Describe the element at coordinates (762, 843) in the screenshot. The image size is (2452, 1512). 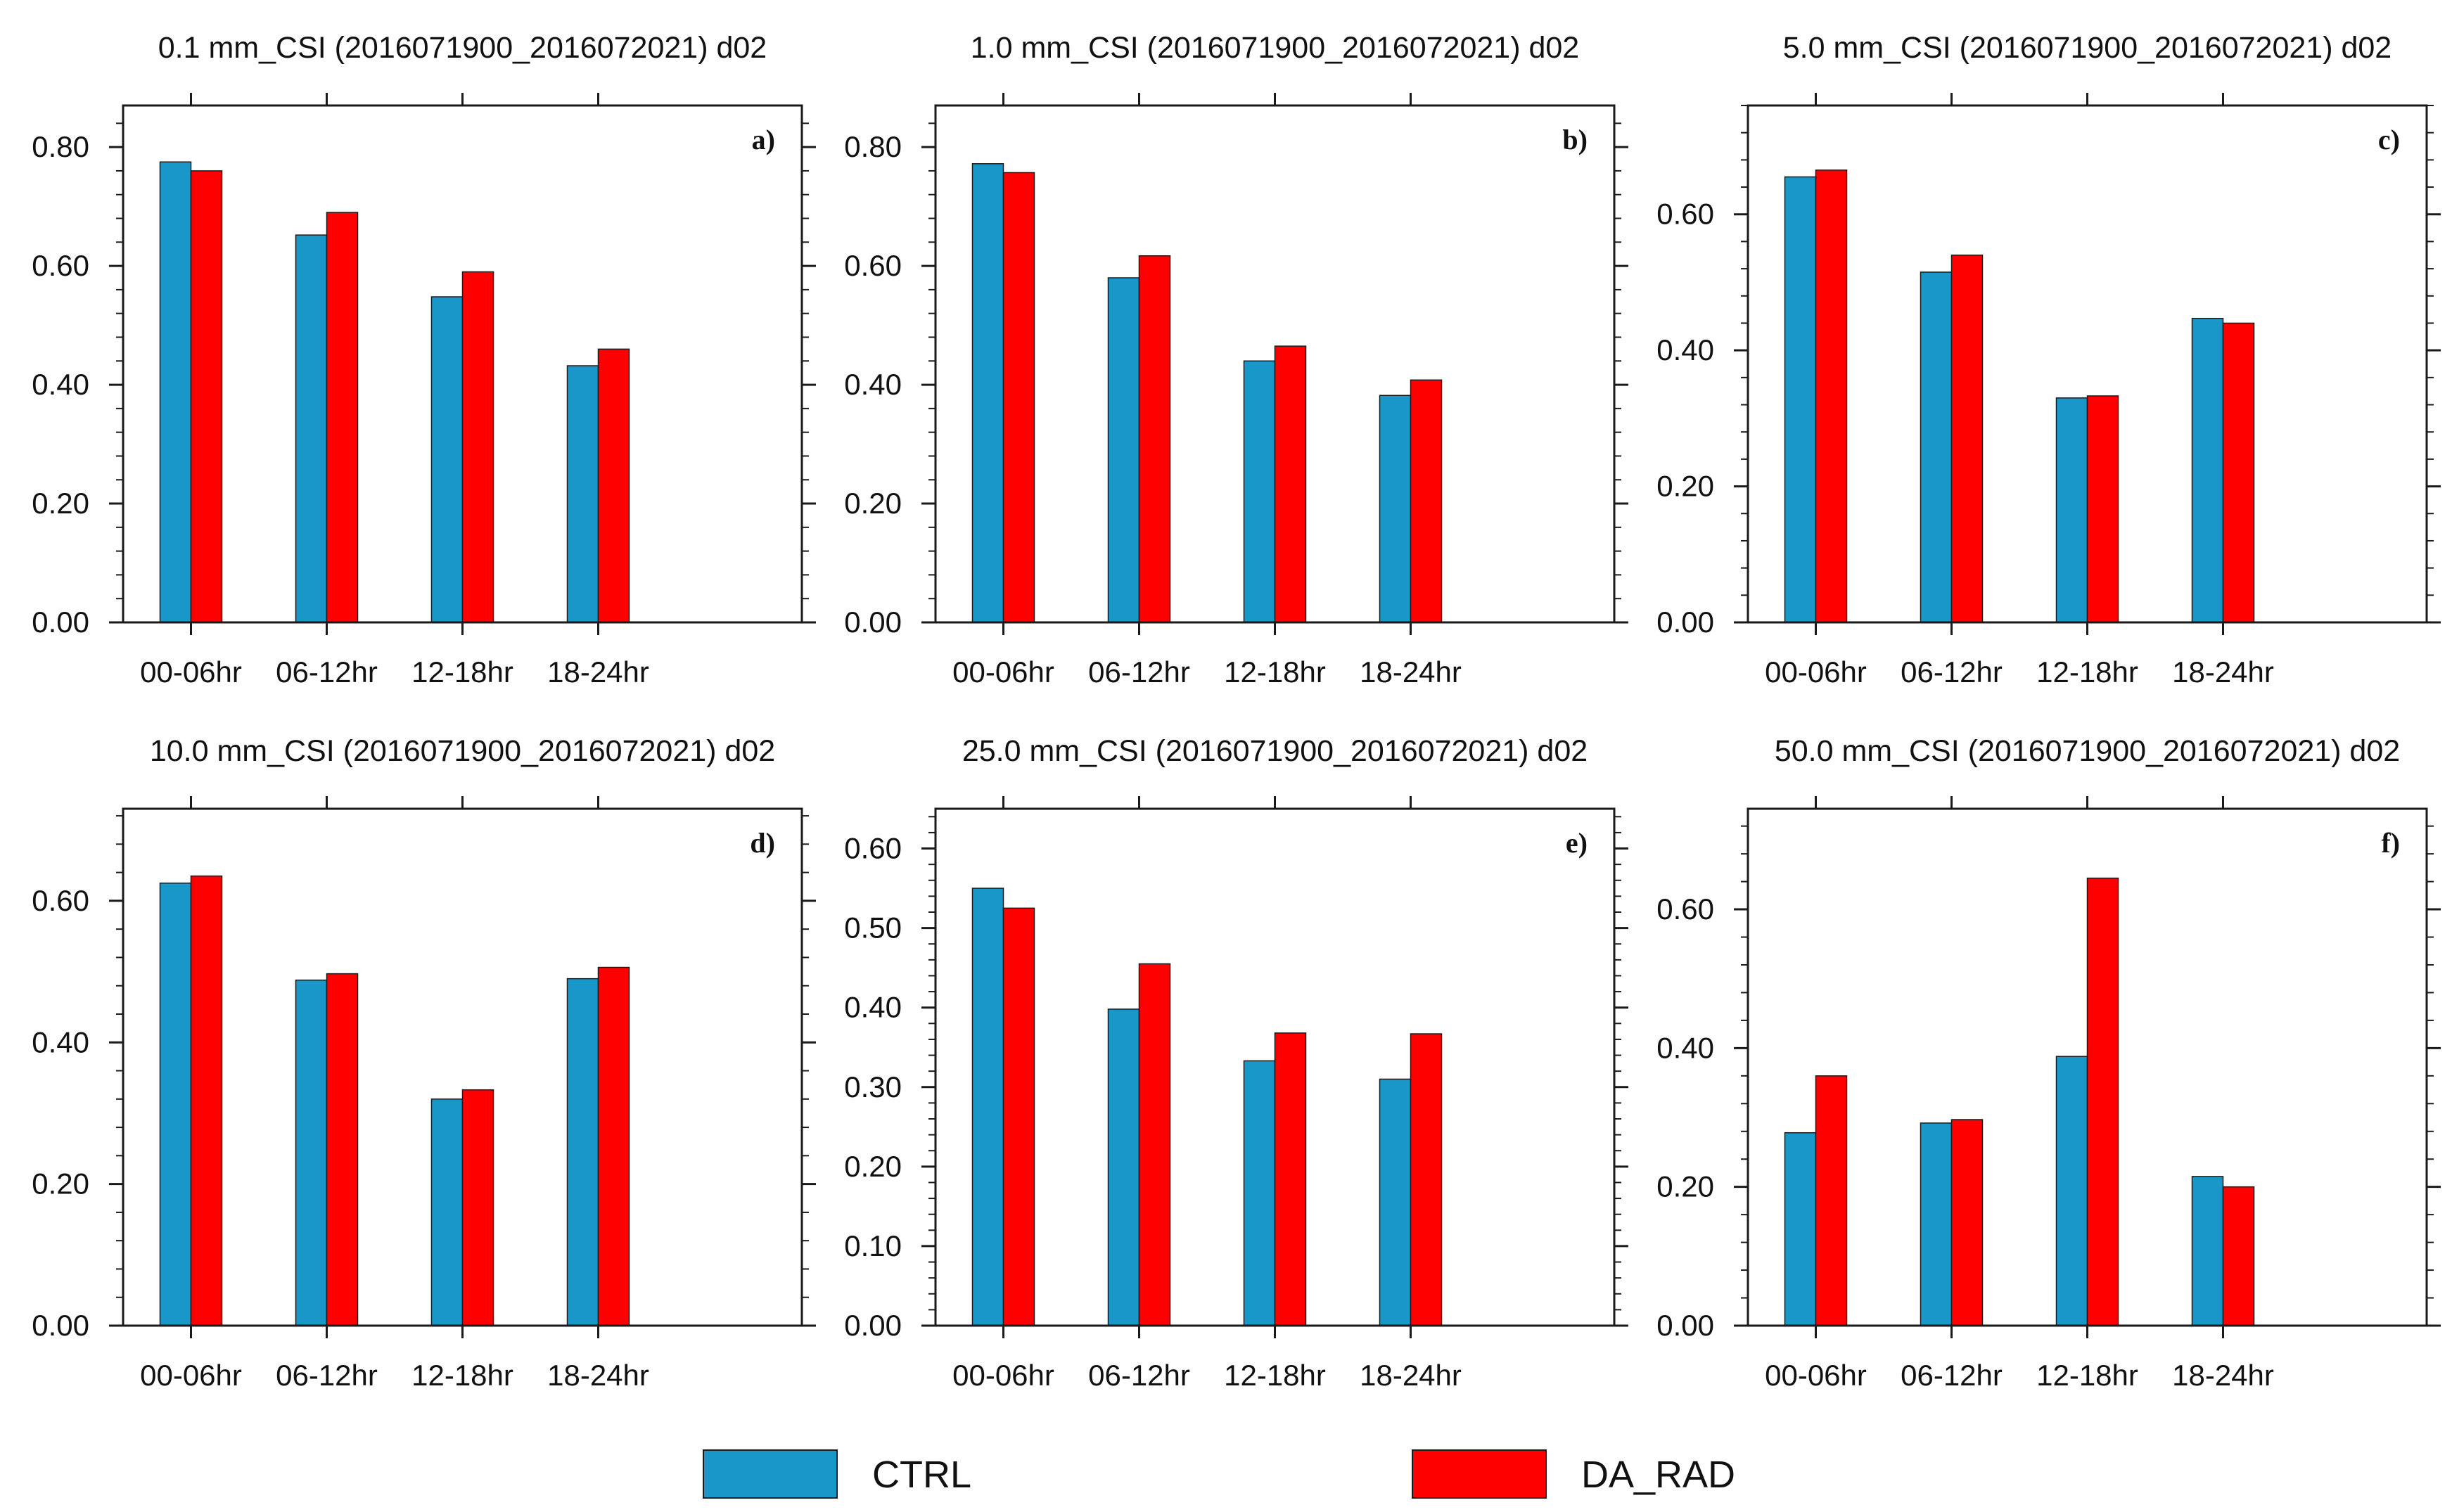
I see `panel-label: d)` at that location.